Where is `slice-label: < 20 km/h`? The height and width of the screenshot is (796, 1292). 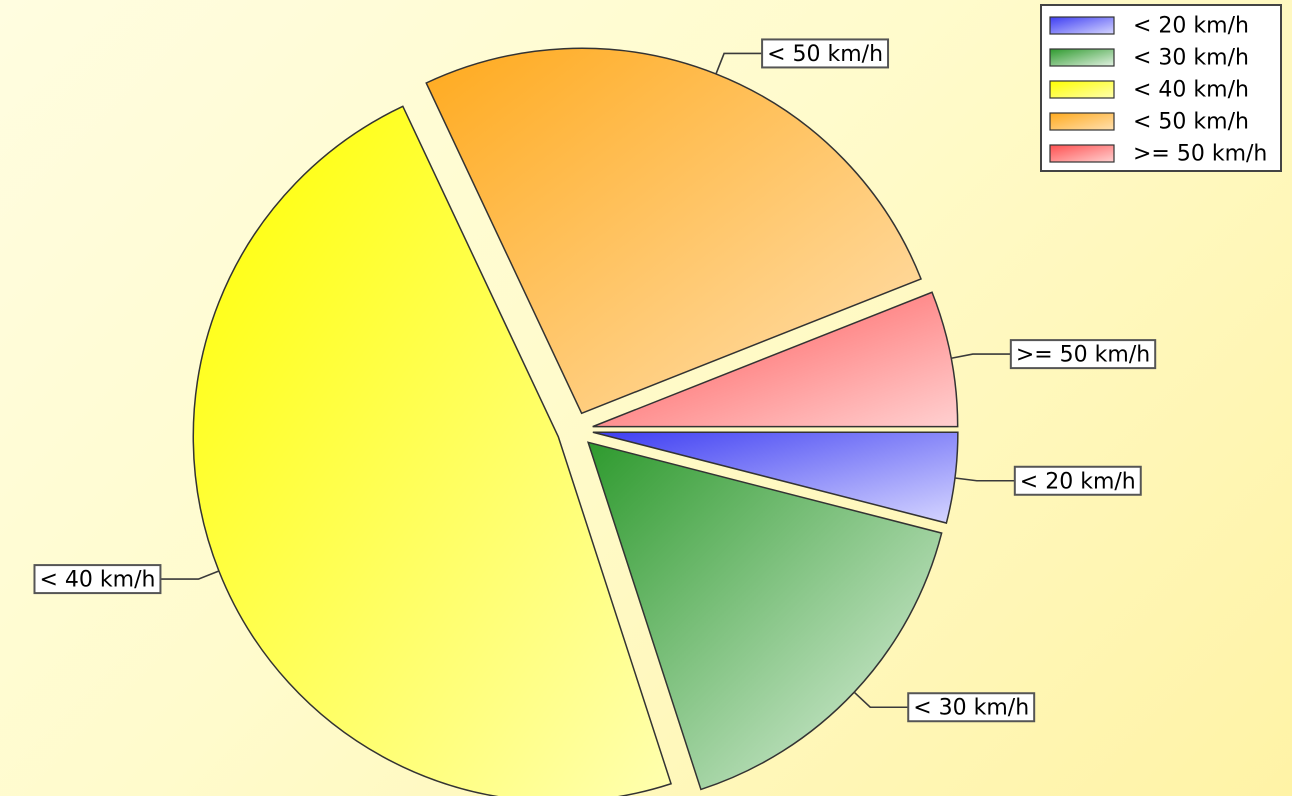 slice-label: < 20 km/h is located at coordinates (1078, 481).